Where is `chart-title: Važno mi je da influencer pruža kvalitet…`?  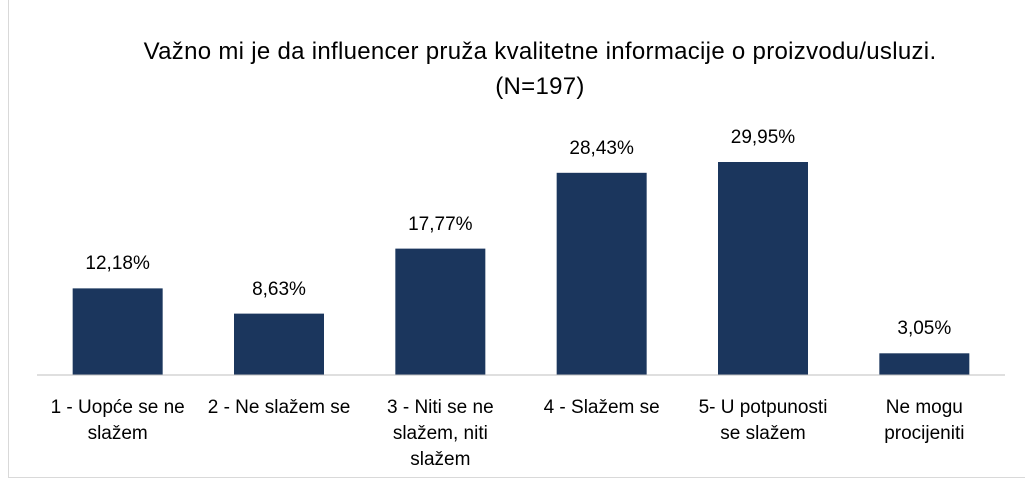 chart-title: Važno mi je da influencer pruža kvalitet… is located at coordinates (540, 69).